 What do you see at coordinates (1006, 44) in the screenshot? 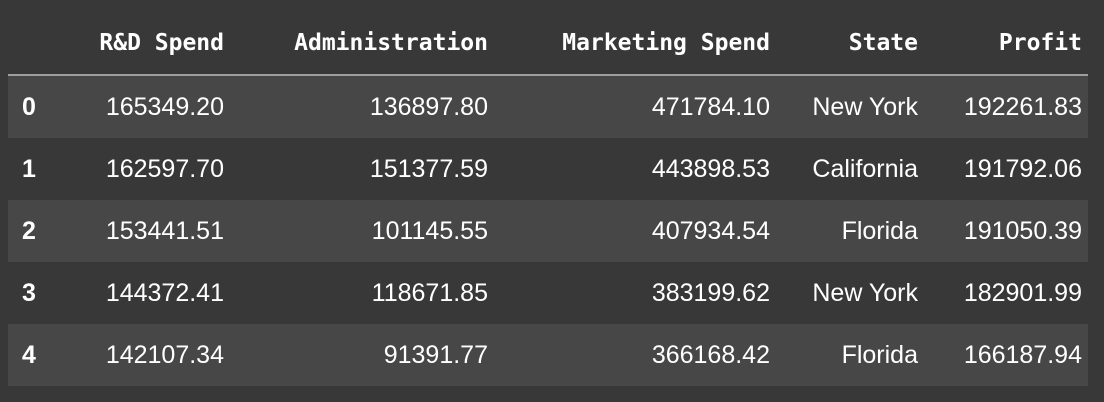
I see `column-header-profit: Profit` at bounding box center [1006, 44].